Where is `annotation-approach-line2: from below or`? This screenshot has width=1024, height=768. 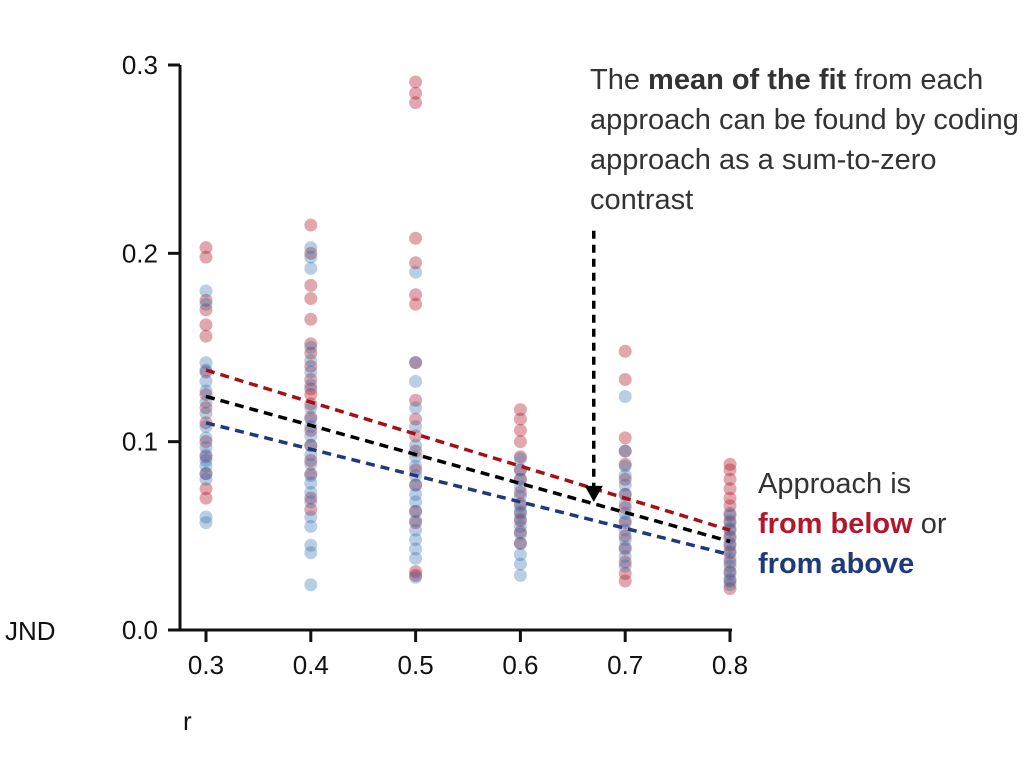
annotation-approach-line2: from below or is located at coordinates (891, 524).